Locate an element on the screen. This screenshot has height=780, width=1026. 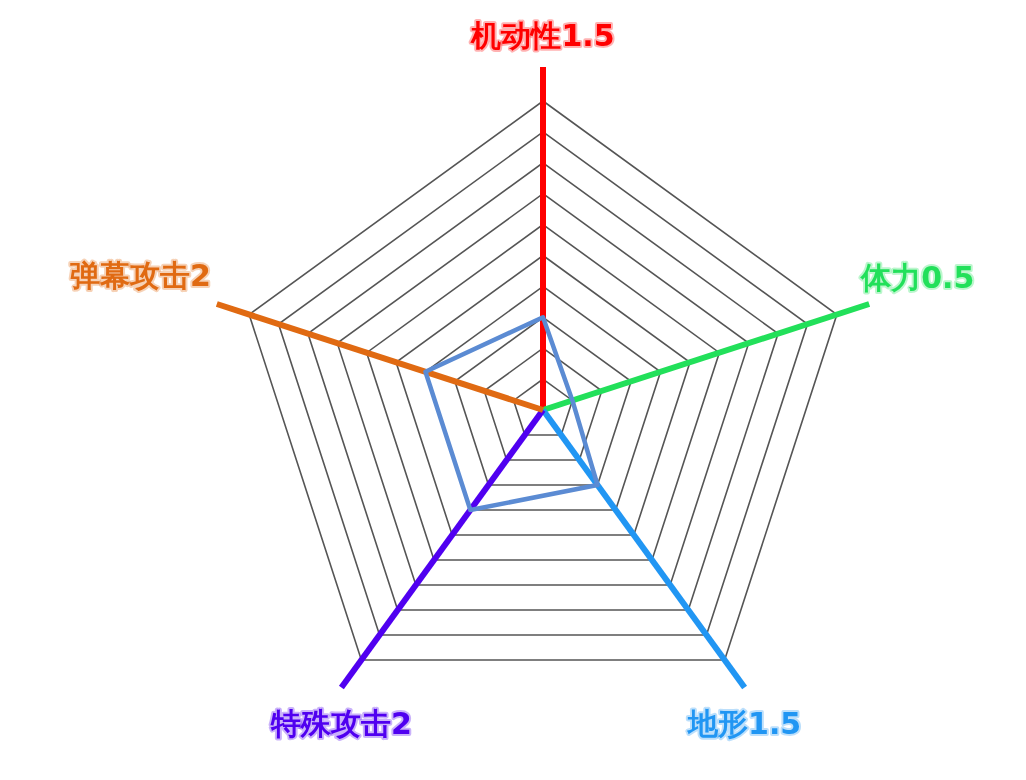
category-label: 机动性1.5 is located at coordinates (543, 35).